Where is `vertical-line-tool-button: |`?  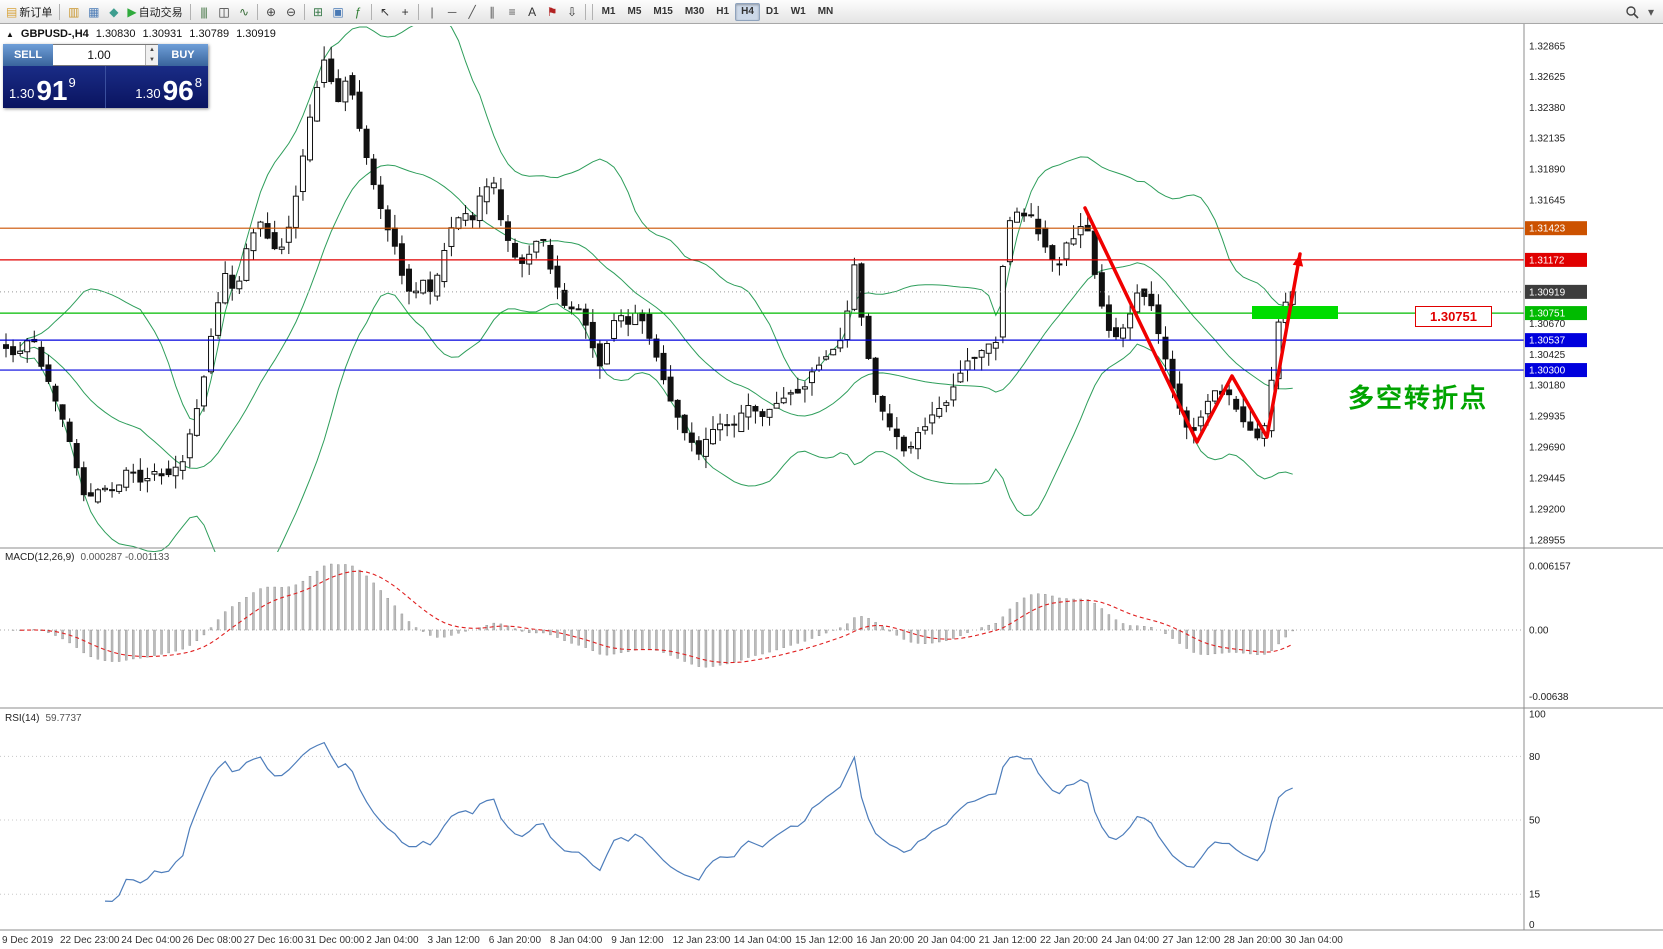
vertical-line-tool-button: | is located at coordinates (432, 12).